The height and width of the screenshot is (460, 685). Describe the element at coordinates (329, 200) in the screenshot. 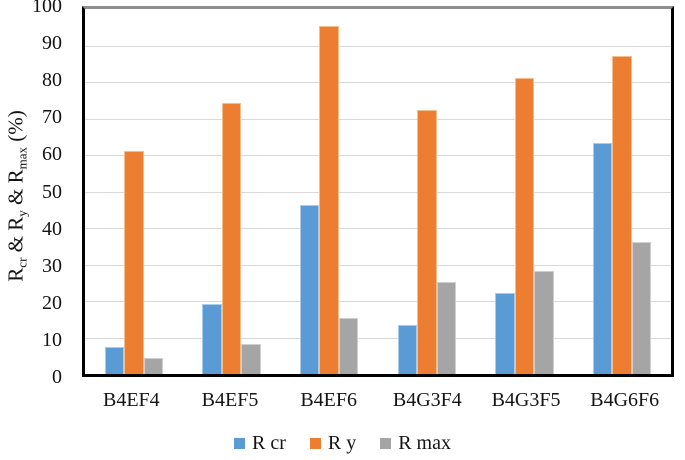

I see `bar-r-y-b4ef6` at that location.